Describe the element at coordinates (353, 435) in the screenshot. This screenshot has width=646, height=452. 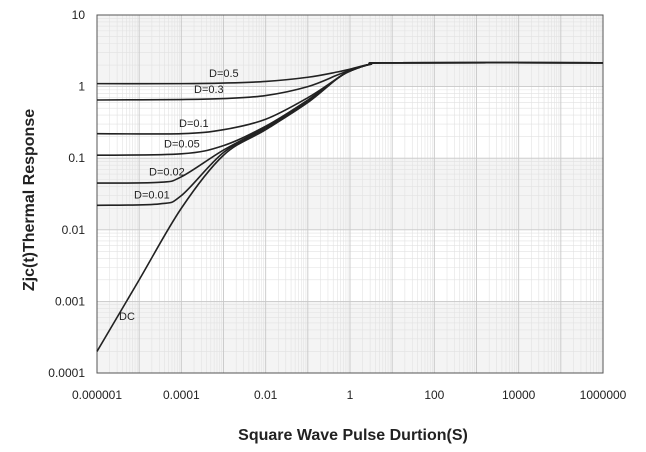
I see `x-axis-title: Square Wave Pulse Durtion(S)` at that location.